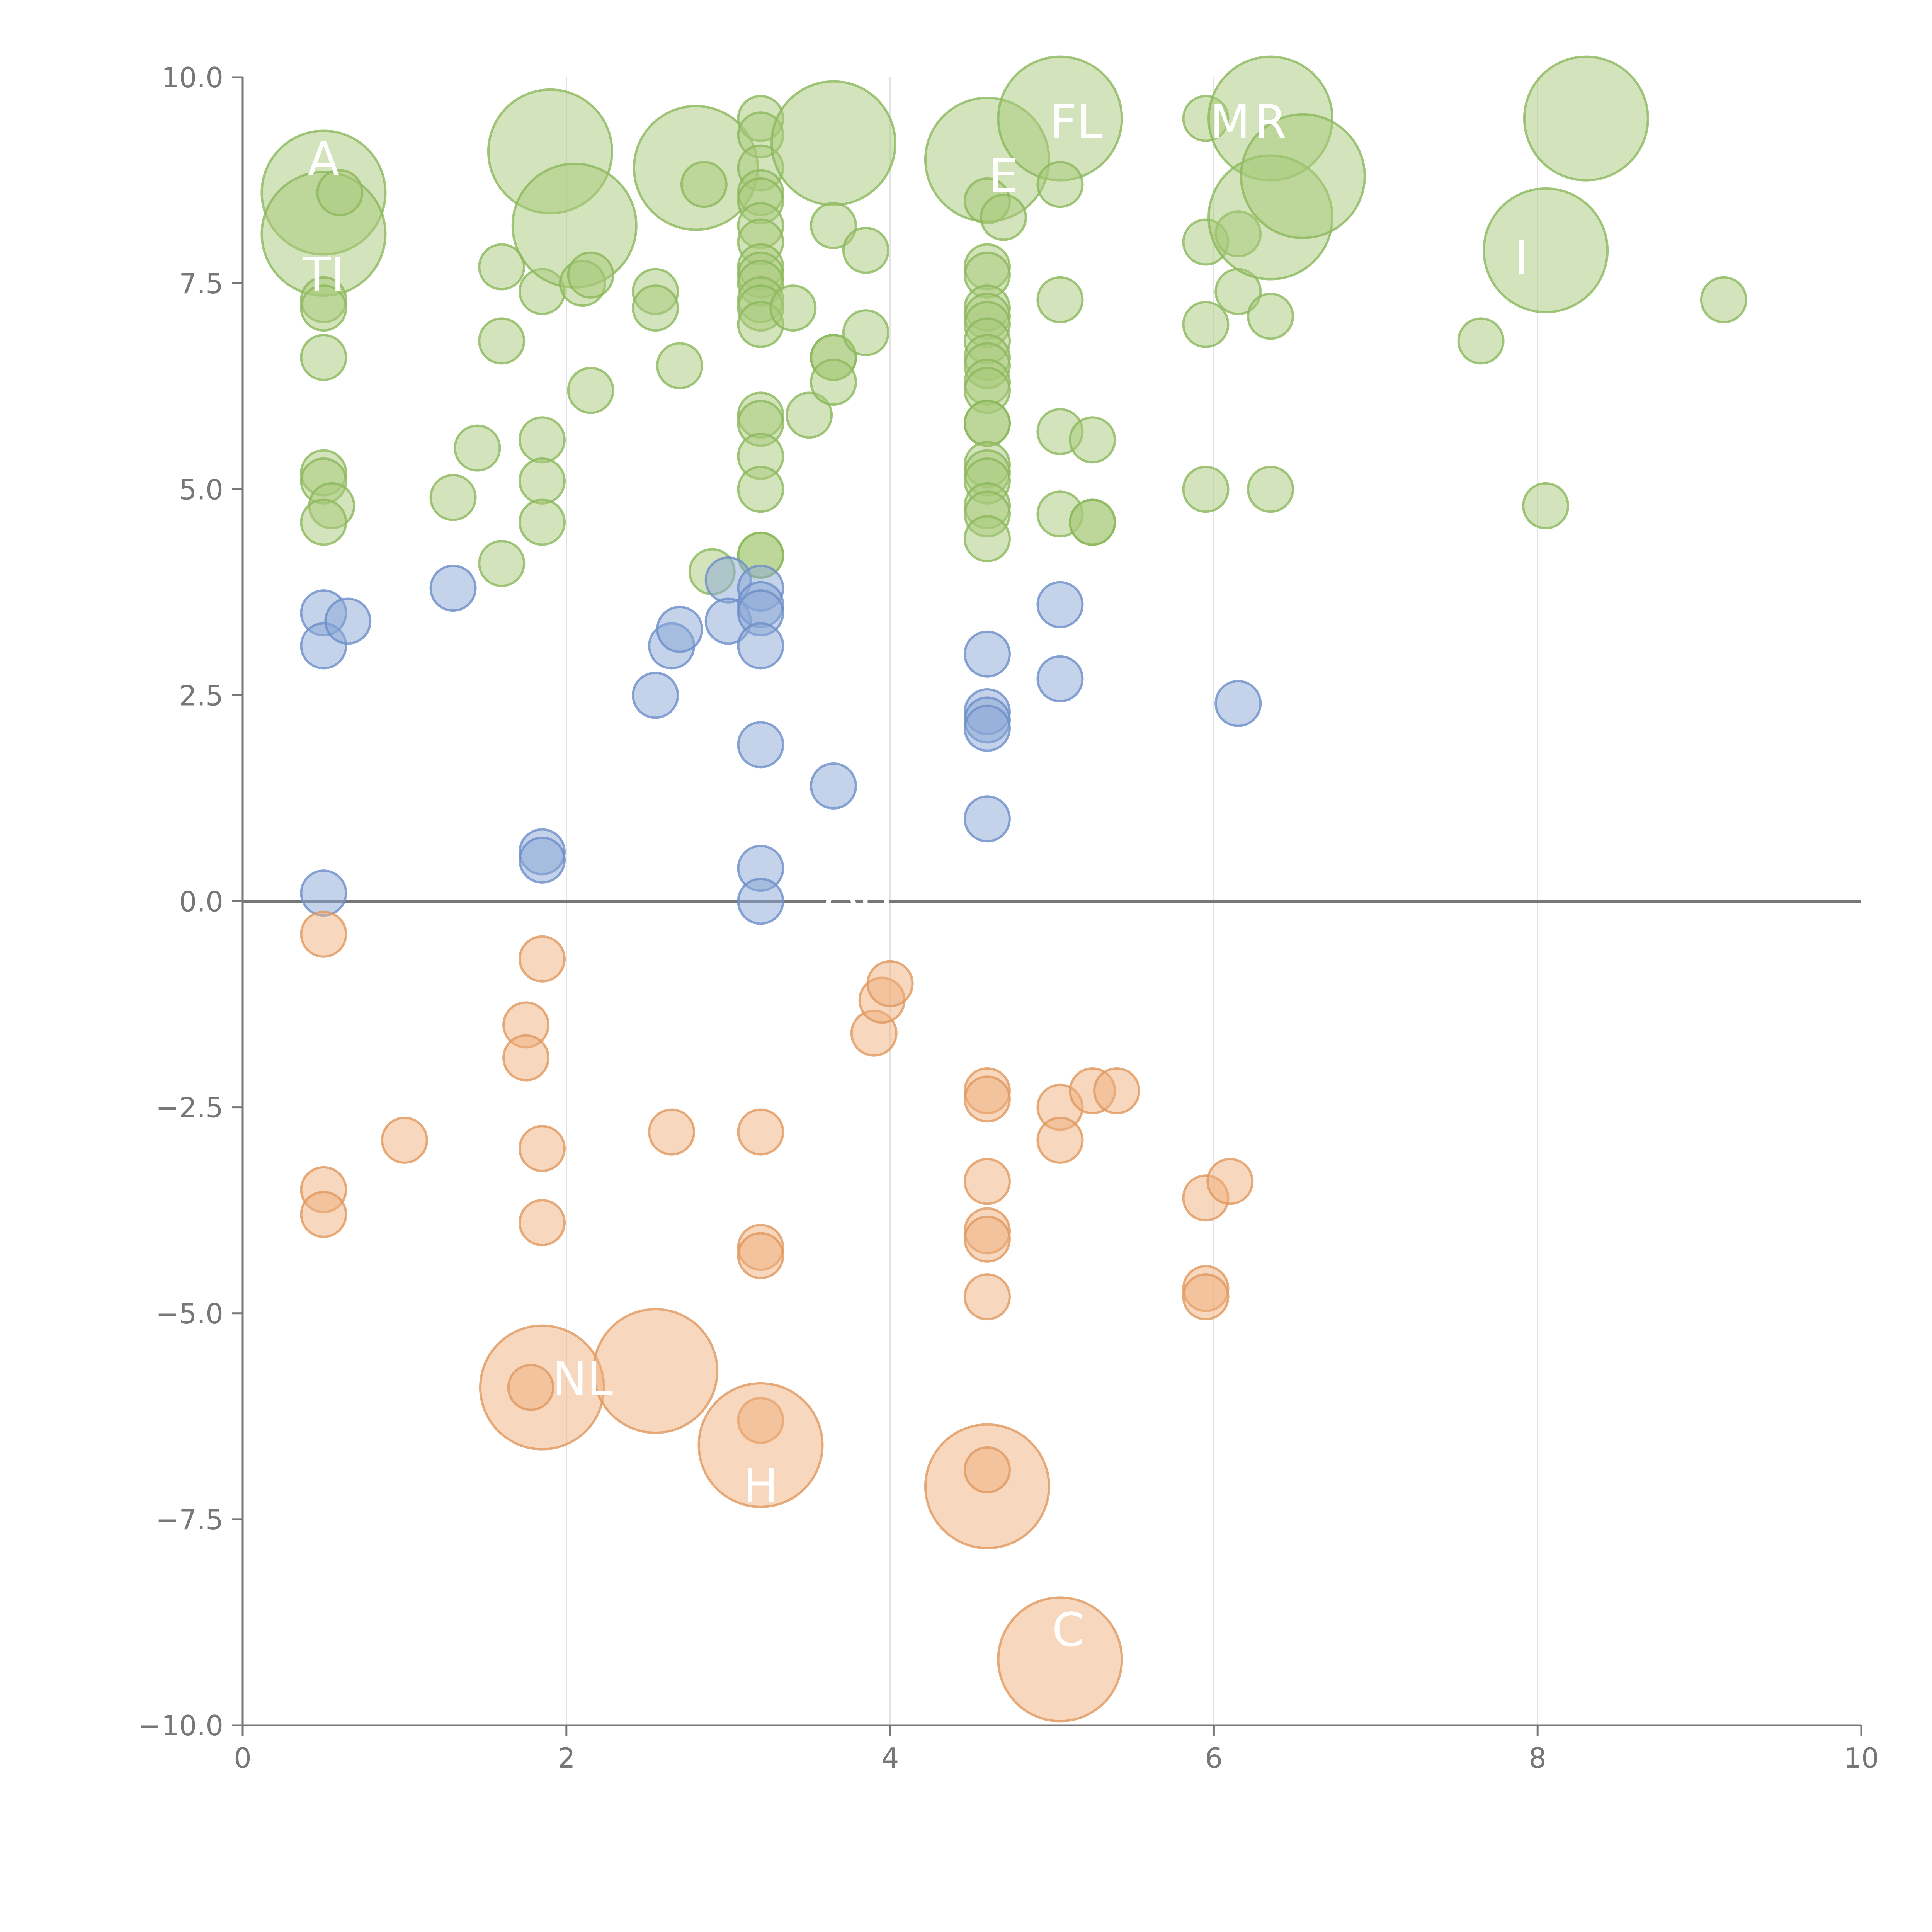 This screenshot has width=1932, height=1932. What do you see at coordinates (190, 1519) in the screenshot?
I see `y-tick-label: −7.5` at bounding box center [190, 1519].